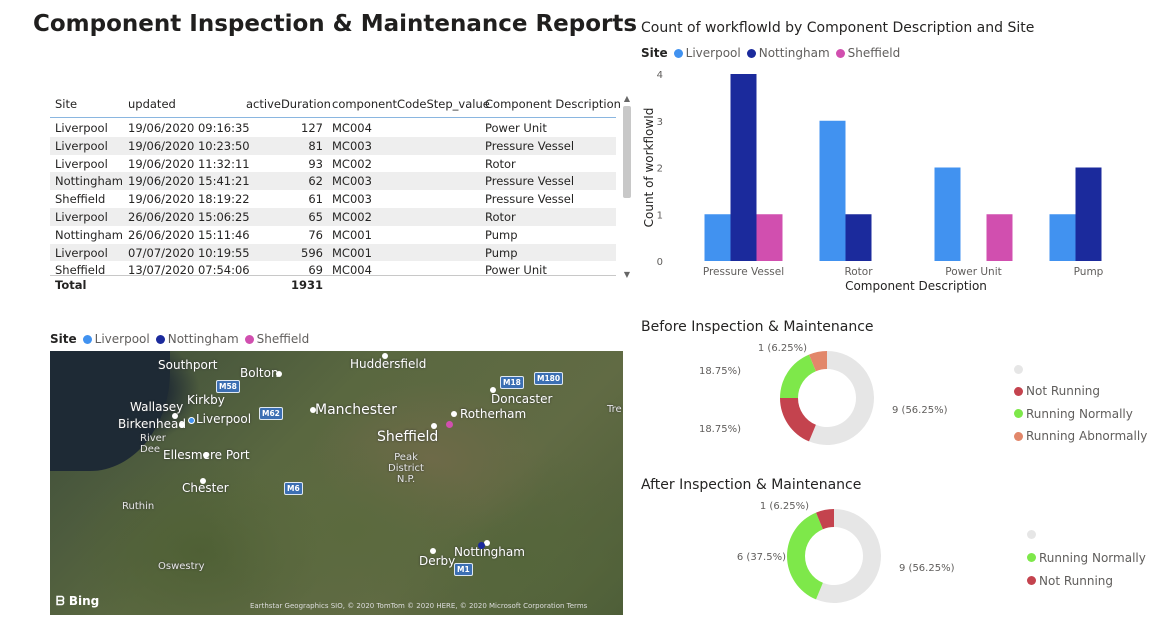  Describe the element at coordinates (408, 437) in the screenshot. I see `map-label: Sheffield` at that location.